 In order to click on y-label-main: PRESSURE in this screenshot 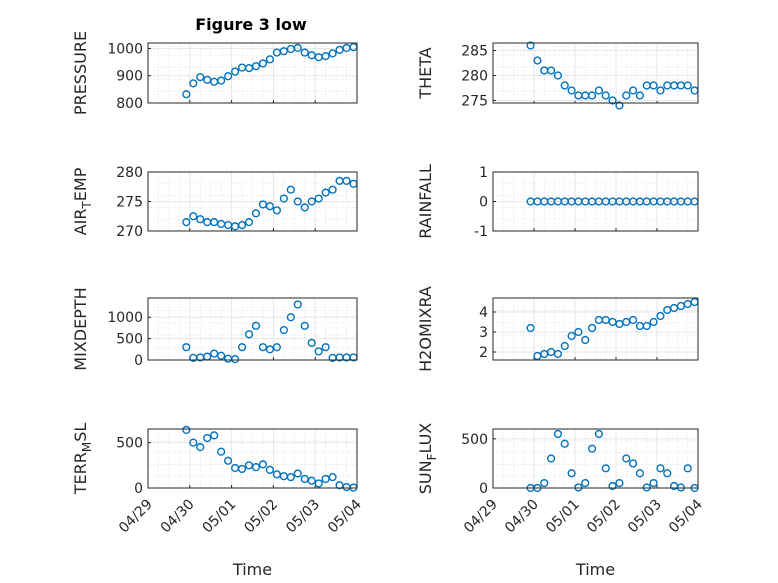, I will do `click(80, 73)`.